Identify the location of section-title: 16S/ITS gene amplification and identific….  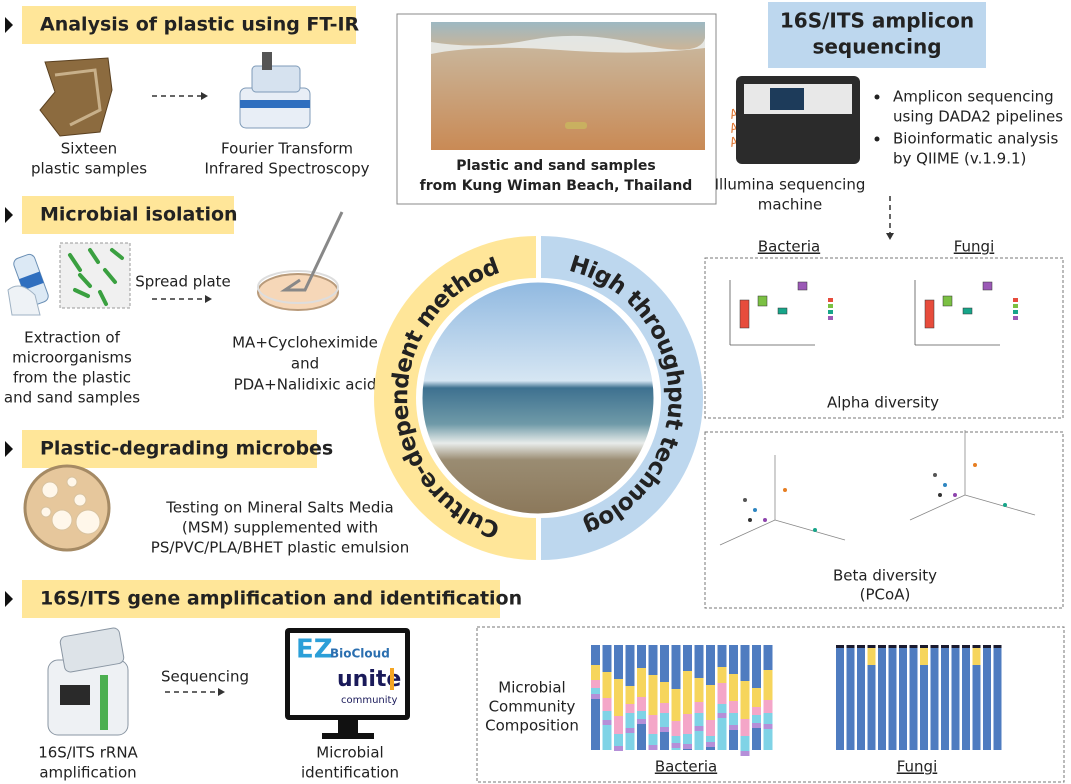
(281, 599).